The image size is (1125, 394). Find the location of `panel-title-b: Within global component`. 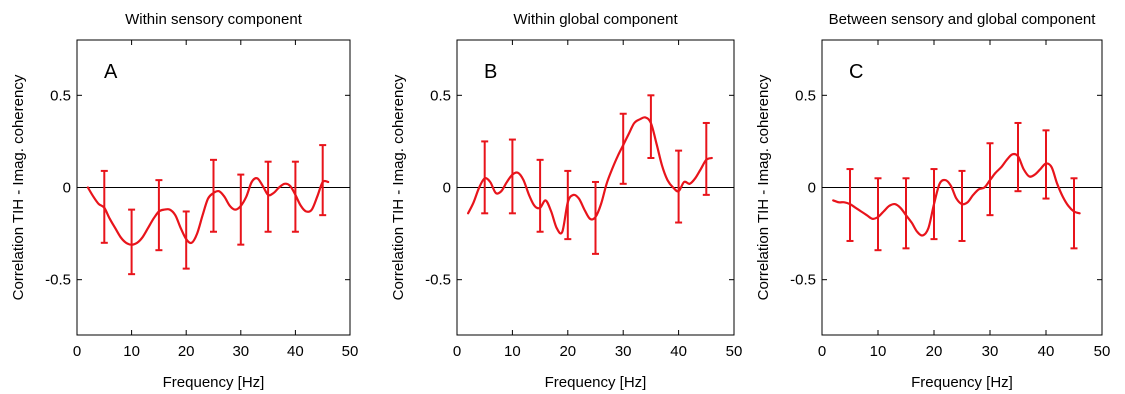

panel-title-b: Within global component is located at coordinates (595, 19).